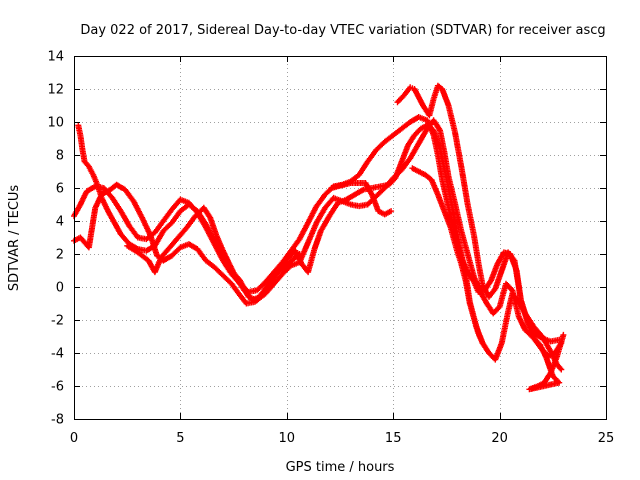  I want to click on x-axis-title: GPS time / hours, so click(340, 467).